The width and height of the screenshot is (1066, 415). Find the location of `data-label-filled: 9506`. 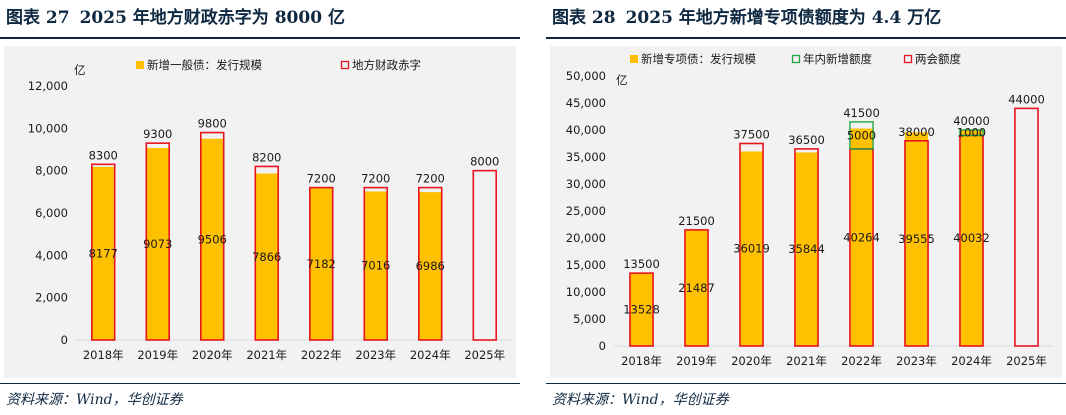

data-label-filled: 9506 is located at coordinates (212, 239).